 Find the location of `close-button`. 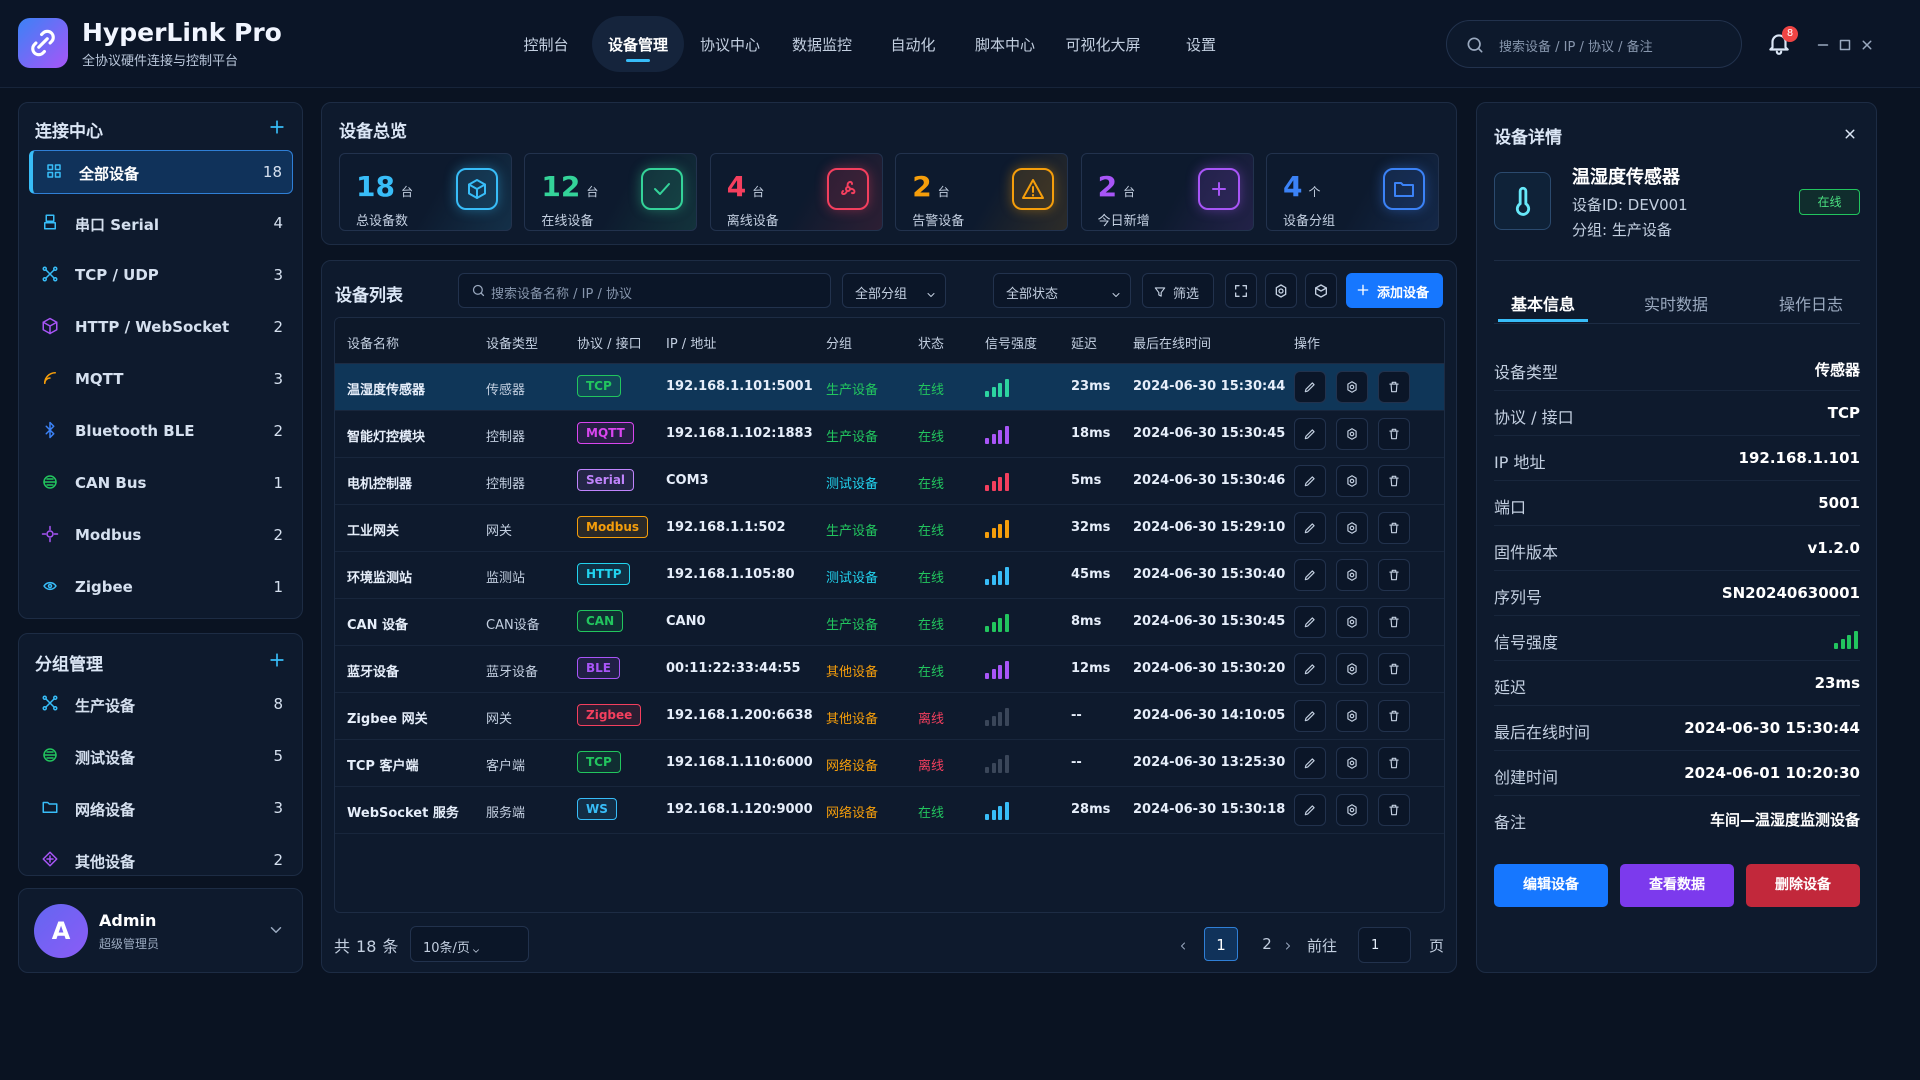

close-button is located at coordinates (1850, 136).